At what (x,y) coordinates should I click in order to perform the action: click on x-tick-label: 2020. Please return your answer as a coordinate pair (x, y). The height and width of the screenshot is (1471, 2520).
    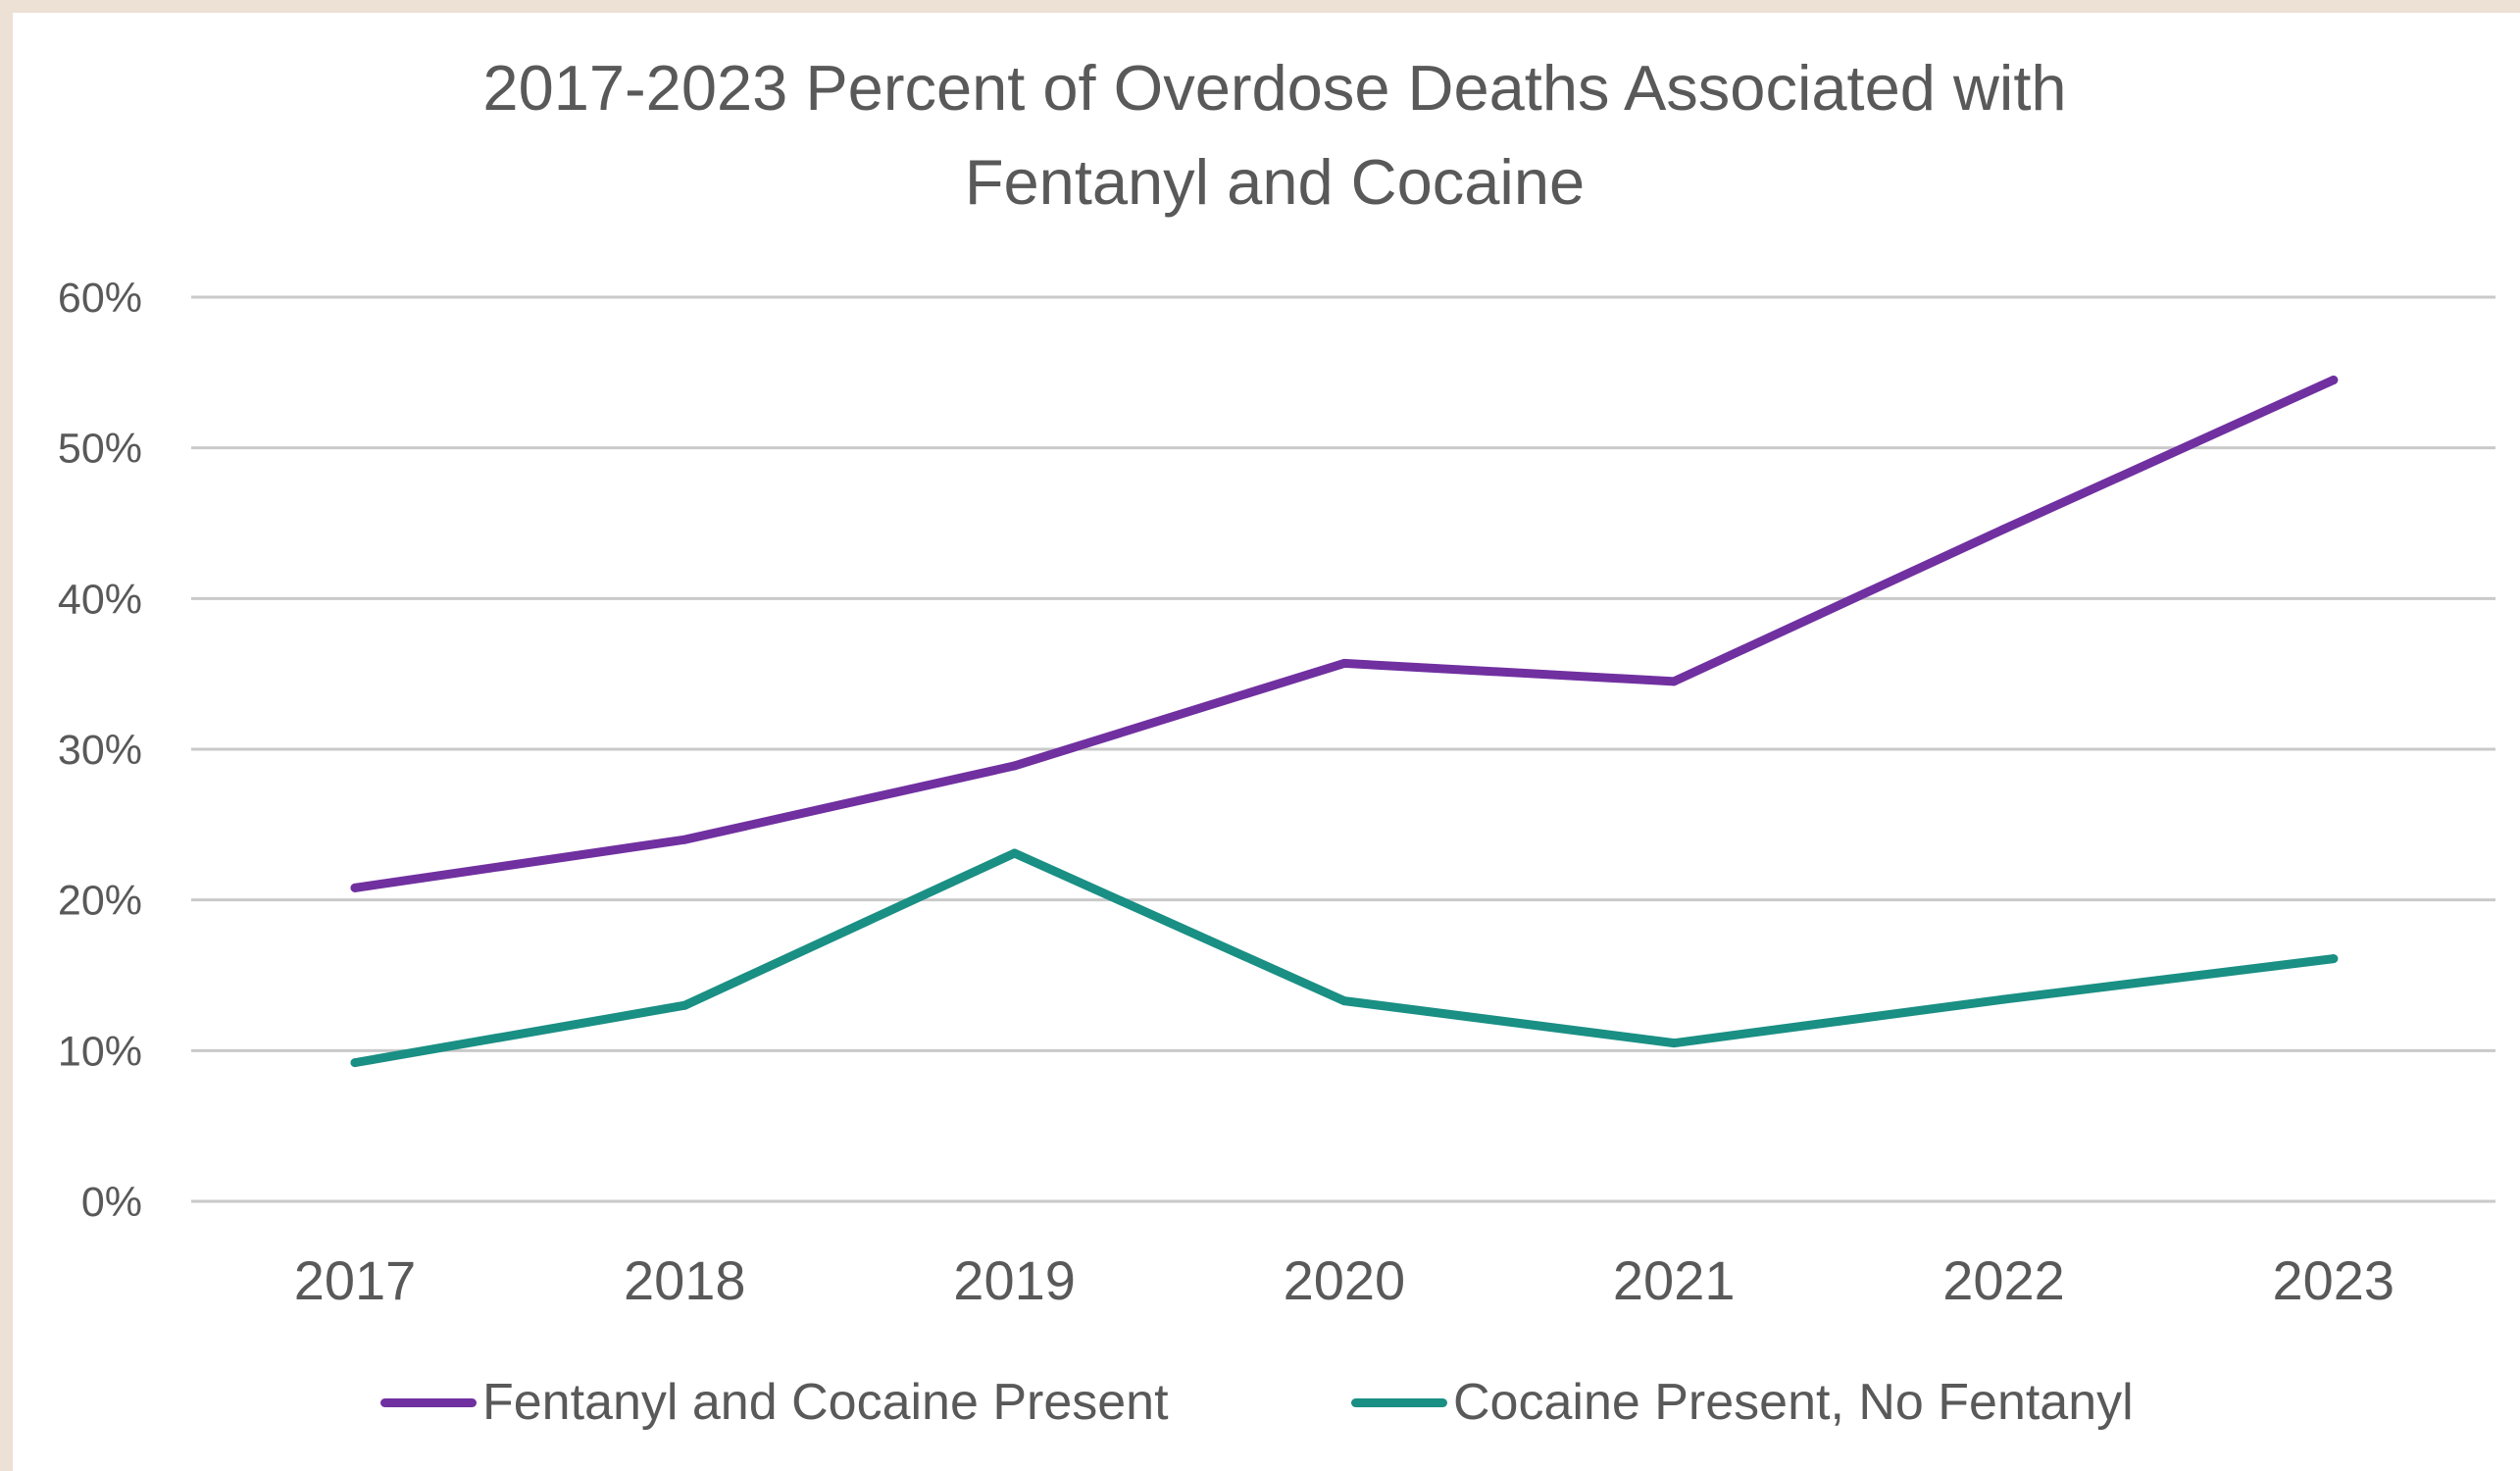
    Looking at the image, I should click on (1345, 1280).